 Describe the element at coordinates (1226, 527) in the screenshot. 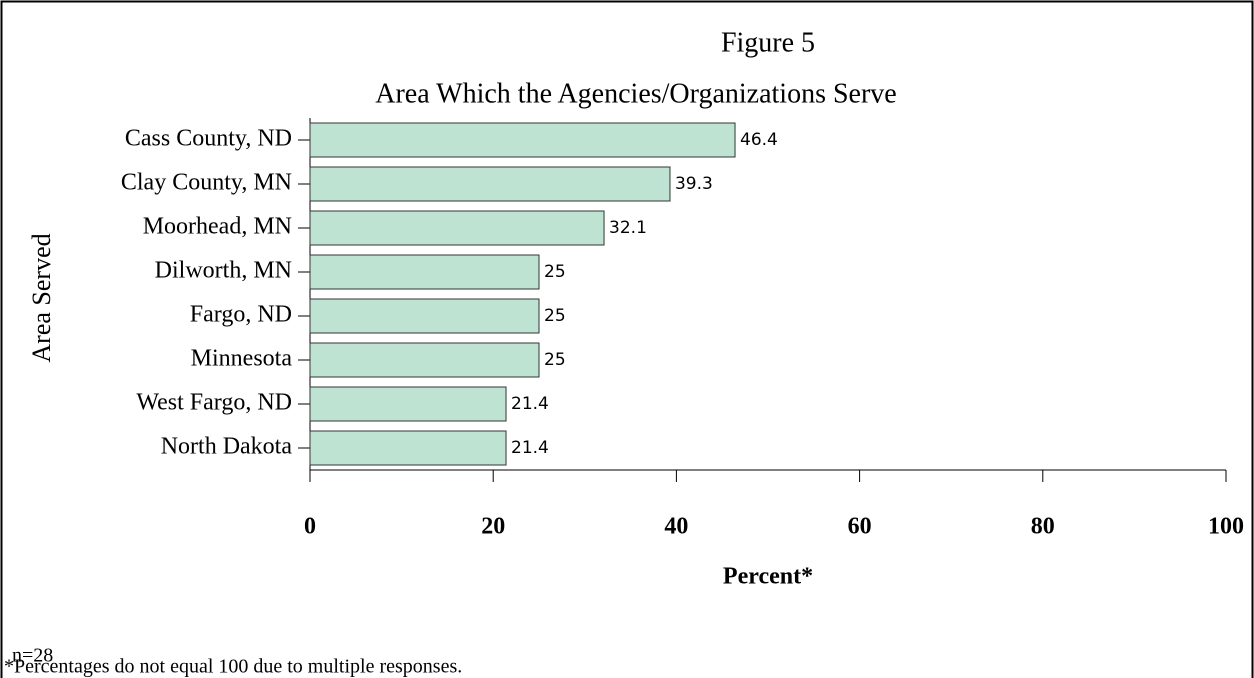

I see `x-tick-label: 100` at that location.